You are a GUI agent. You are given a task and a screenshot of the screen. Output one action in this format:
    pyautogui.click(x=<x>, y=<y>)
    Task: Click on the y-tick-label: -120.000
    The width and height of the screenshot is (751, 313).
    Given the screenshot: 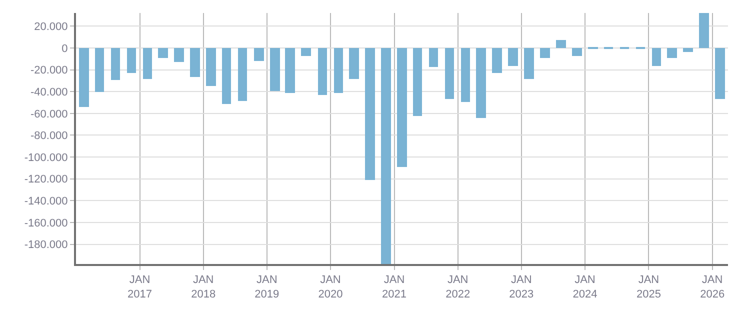 What is the action you would take?
    pyautogui.click(x=46, y=180)
    